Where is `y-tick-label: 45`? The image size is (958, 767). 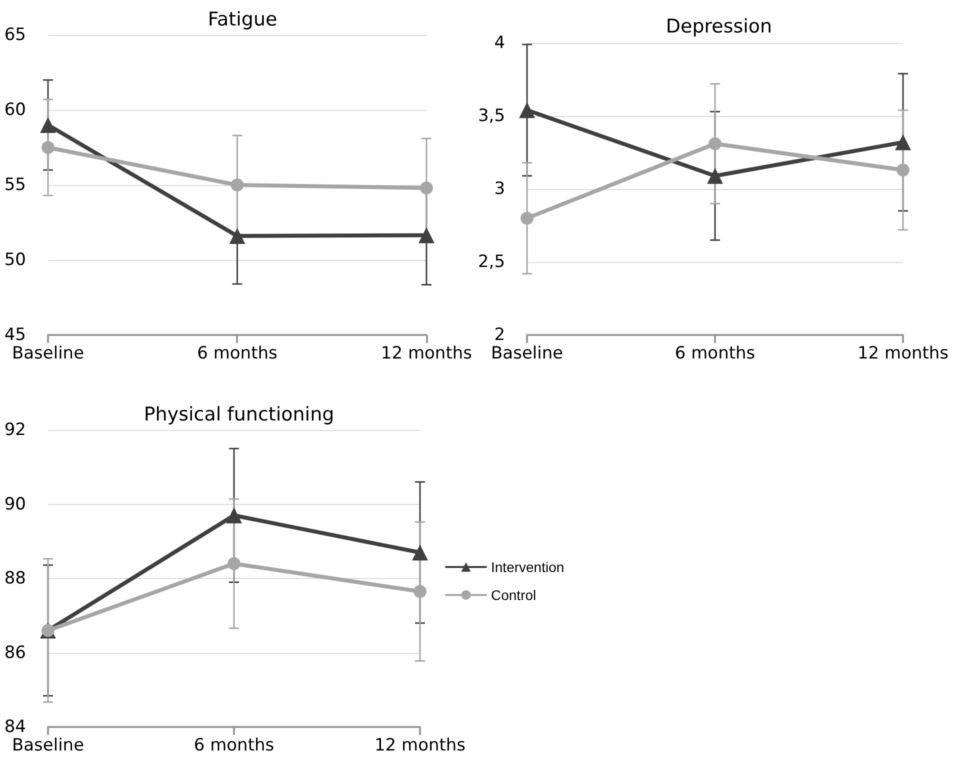 y-tick-label: 45 is located at coordinates (15, 335).